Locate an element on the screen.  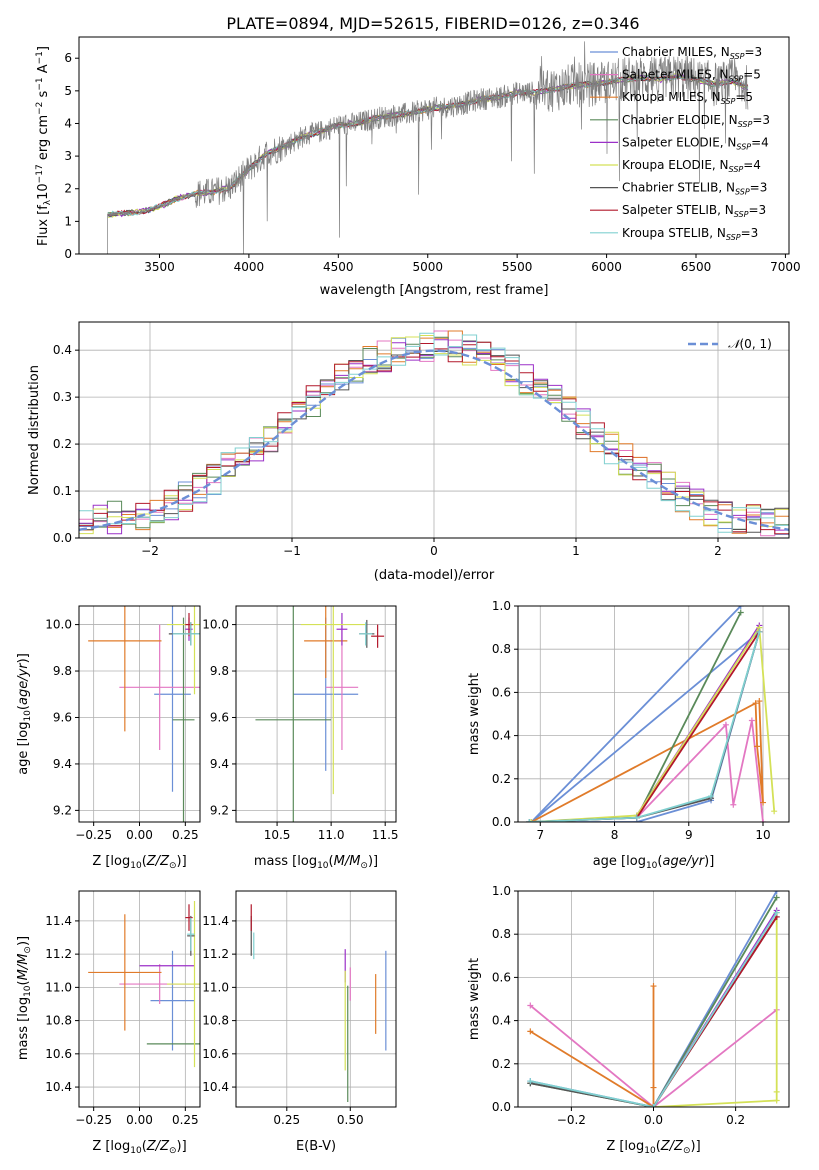
x-tick-label: 4000 is located at coordinates (249, 267).